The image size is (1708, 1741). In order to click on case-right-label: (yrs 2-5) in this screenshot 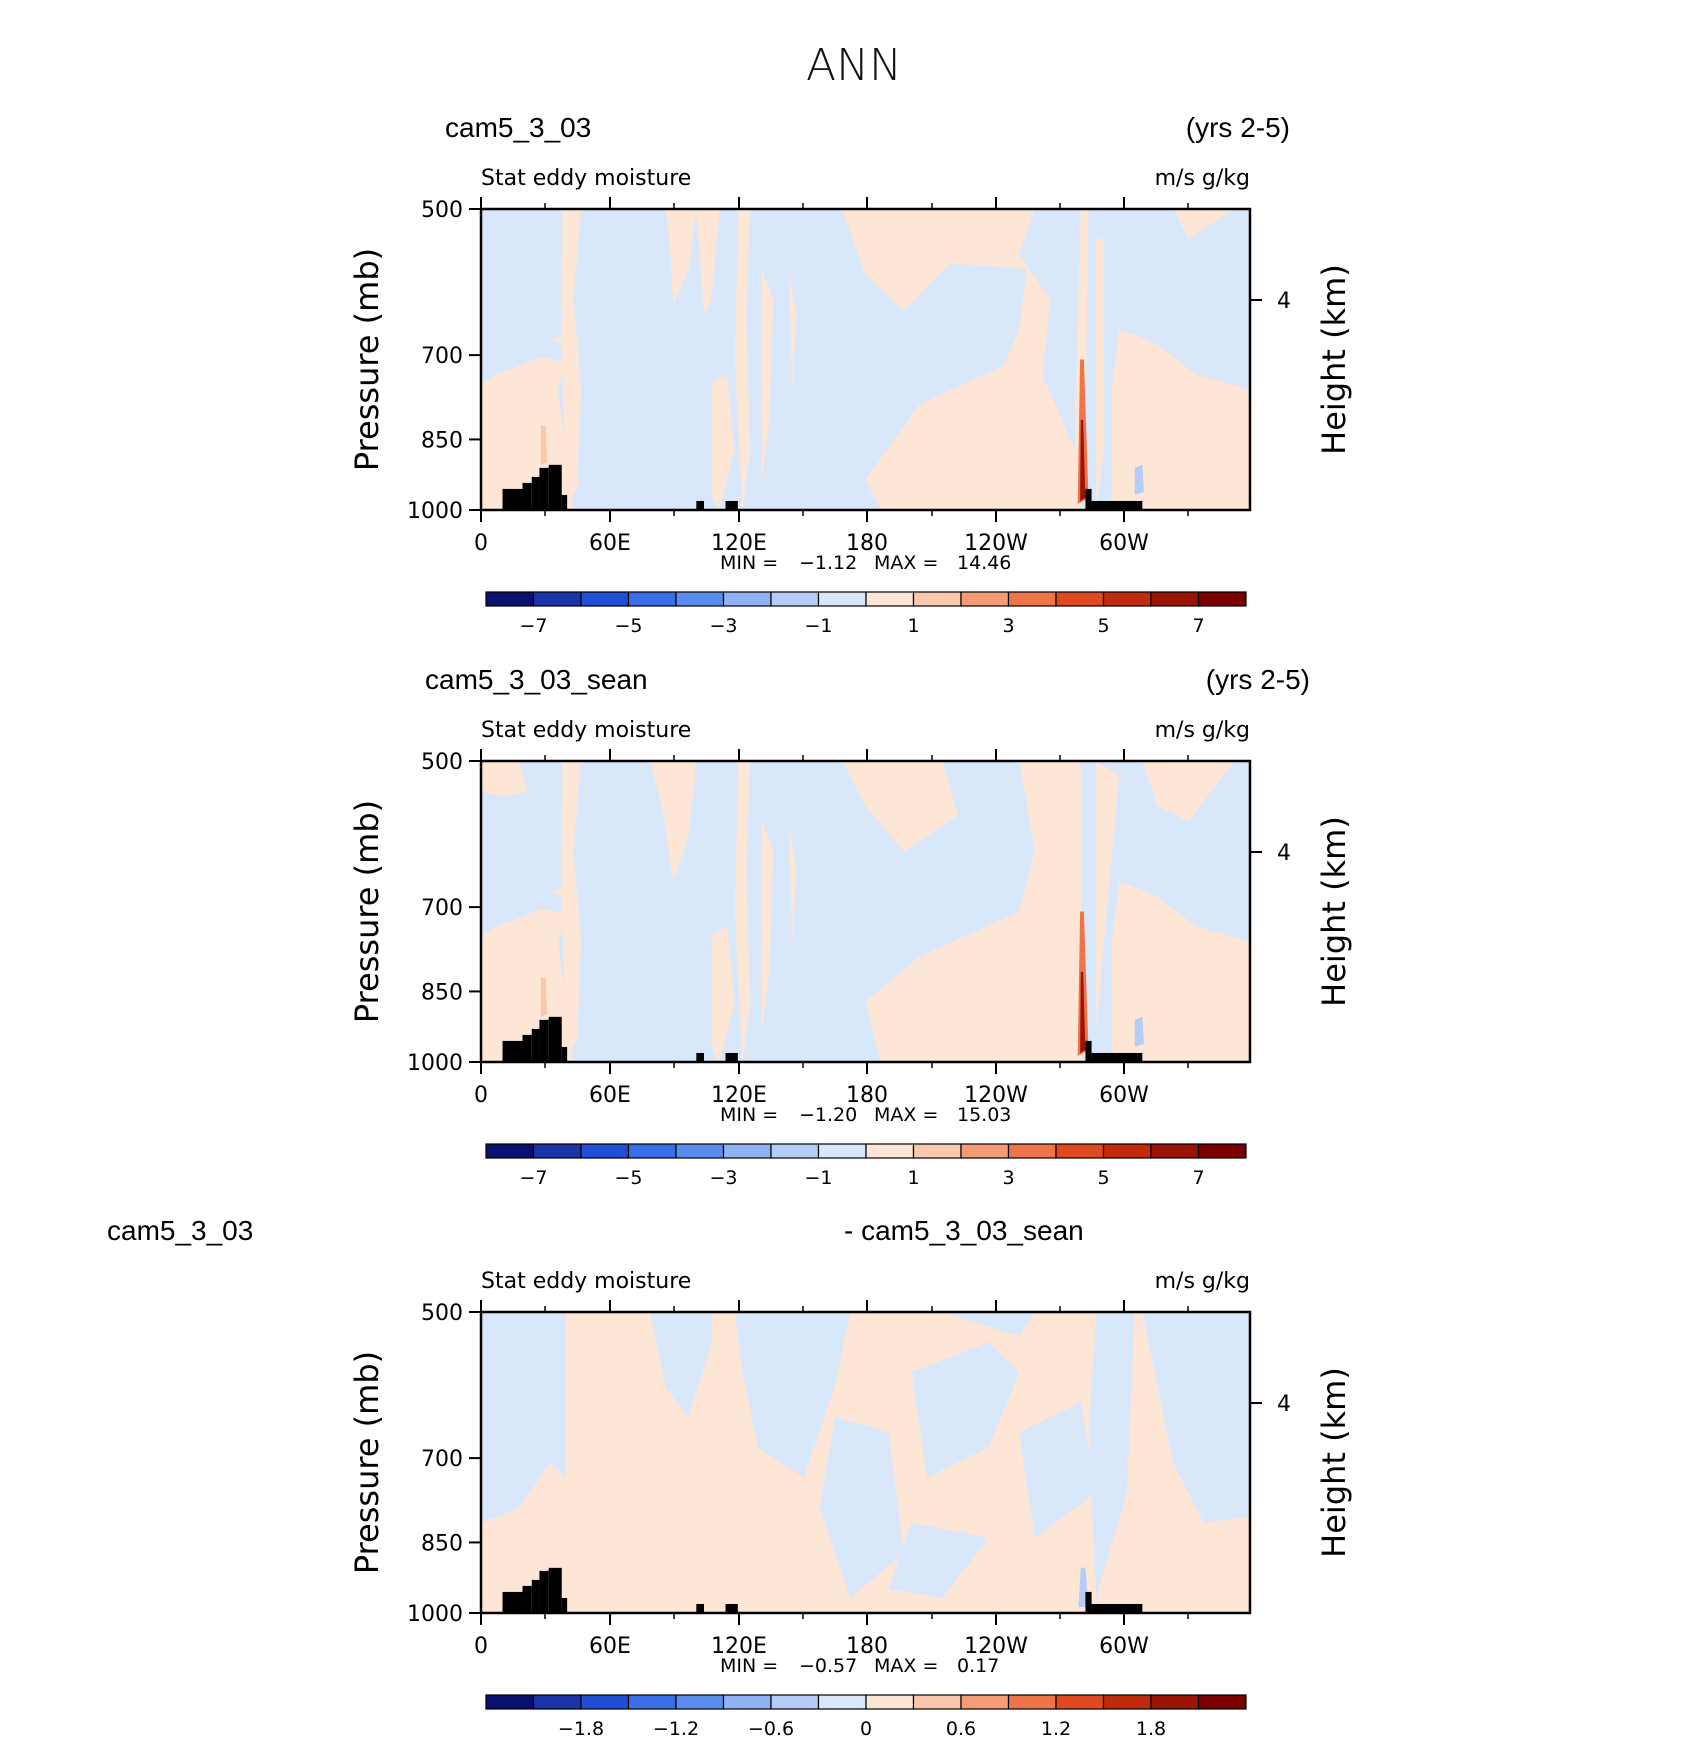, I will do `click(1258, 679)`.